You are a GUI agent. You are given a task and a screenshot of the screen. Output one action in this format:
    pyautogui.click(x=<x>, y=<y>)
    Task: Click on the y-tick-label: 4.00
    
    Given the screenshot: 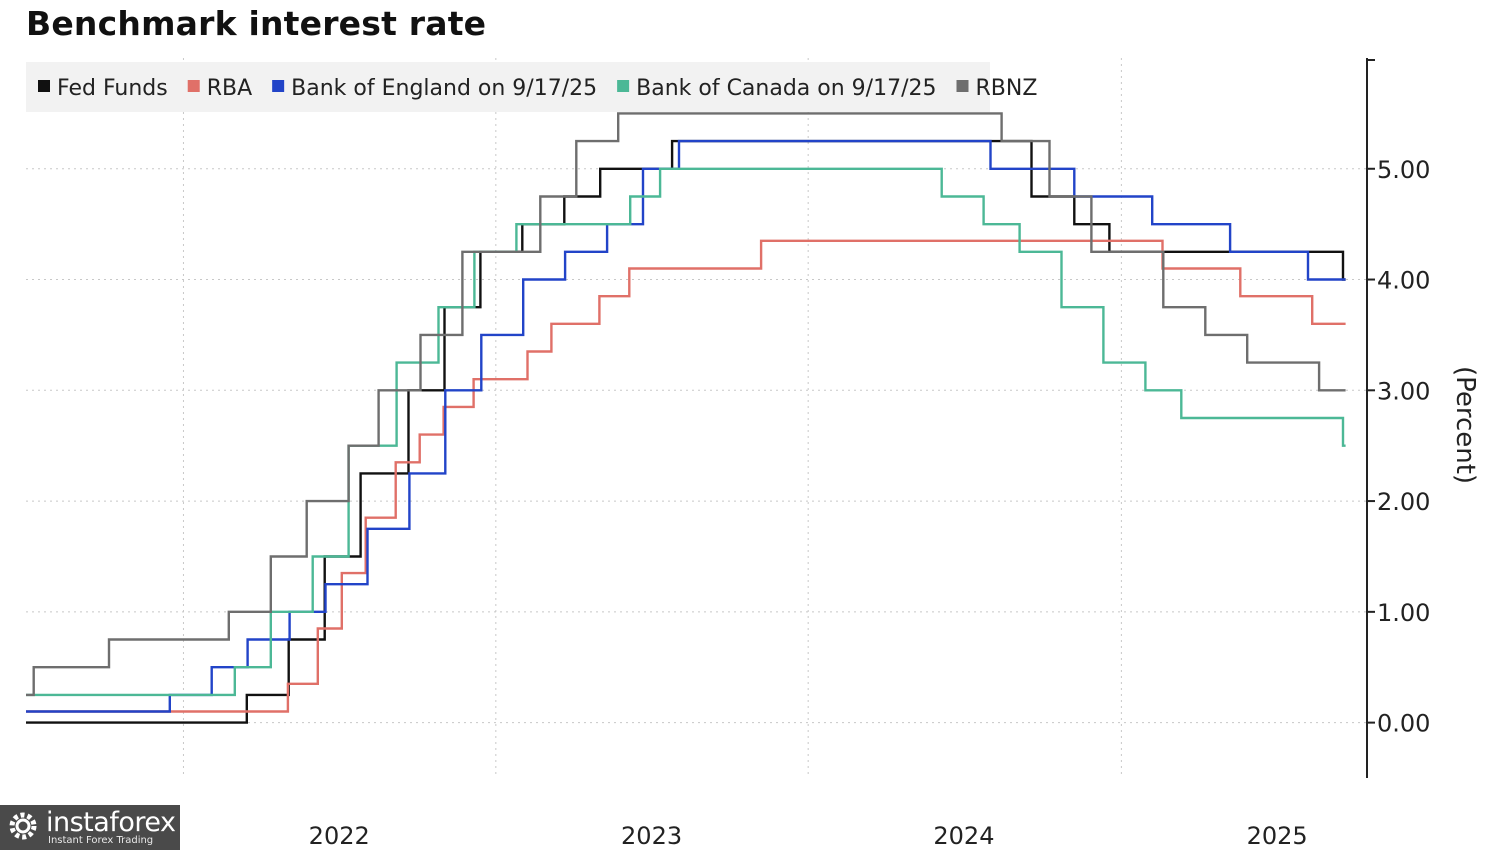 What is the action you would take?
    pyautogui.click(x=1403, y=281)
    